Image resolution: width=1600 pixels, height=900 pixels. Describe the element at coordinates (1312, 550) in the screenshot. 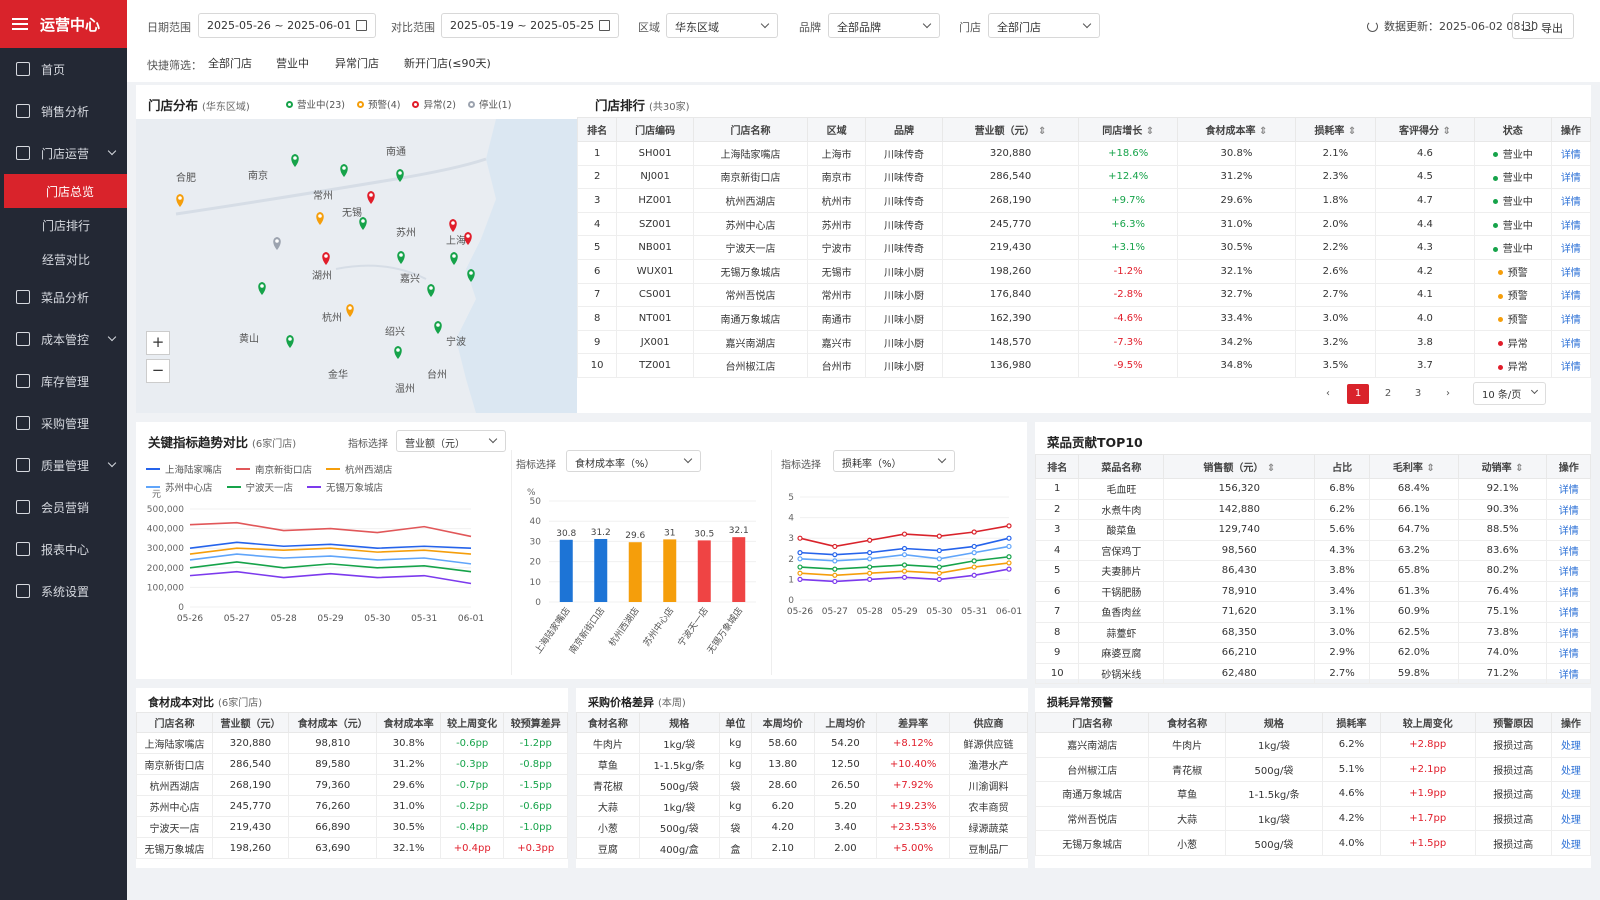

I see `table-row: 4 宫保鸡丁 98,560 4.3% 63.2% 83.6% 详情` at that location.